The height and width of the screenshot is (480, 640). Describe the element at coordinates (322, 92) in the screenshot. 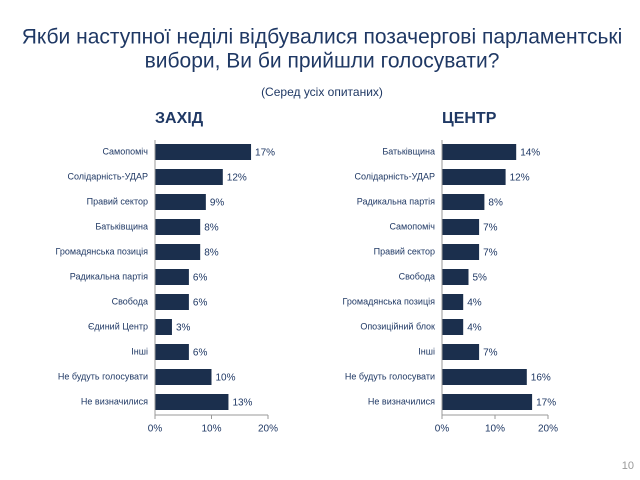

I see `subtitle: (Серед усіх опитаних)` at that location.